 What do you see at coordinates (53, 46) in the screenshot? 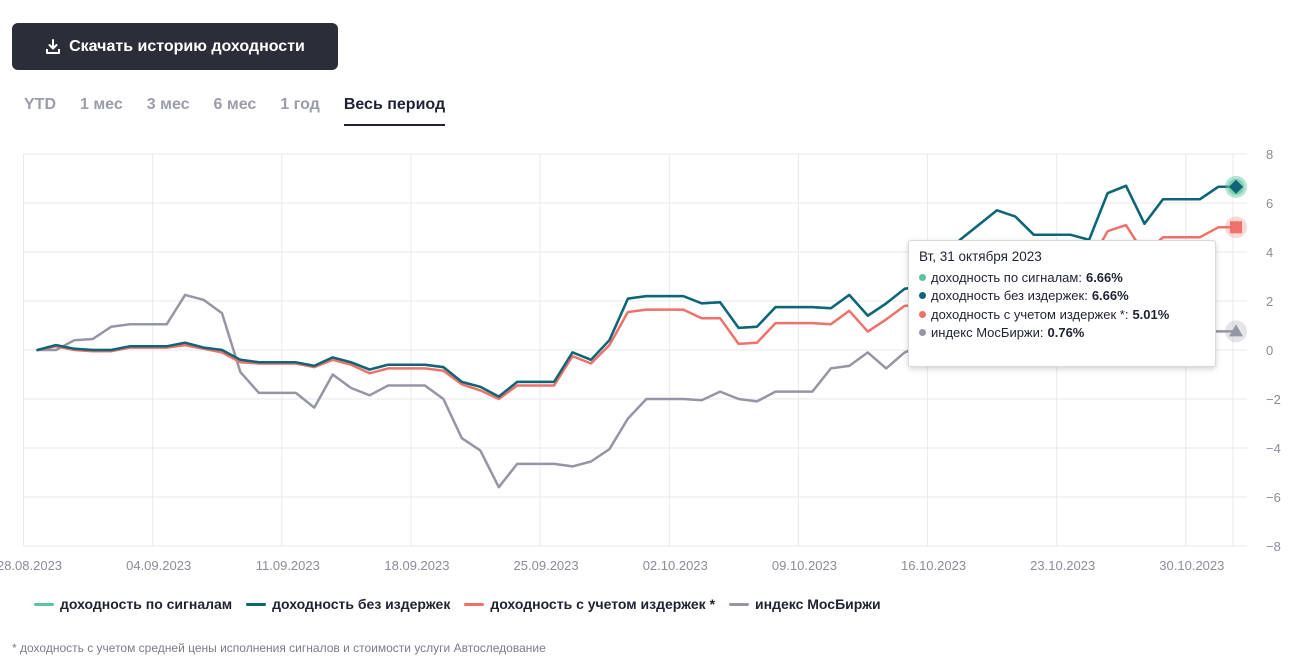
I see `download-icon` at bounding box center [53, 46].